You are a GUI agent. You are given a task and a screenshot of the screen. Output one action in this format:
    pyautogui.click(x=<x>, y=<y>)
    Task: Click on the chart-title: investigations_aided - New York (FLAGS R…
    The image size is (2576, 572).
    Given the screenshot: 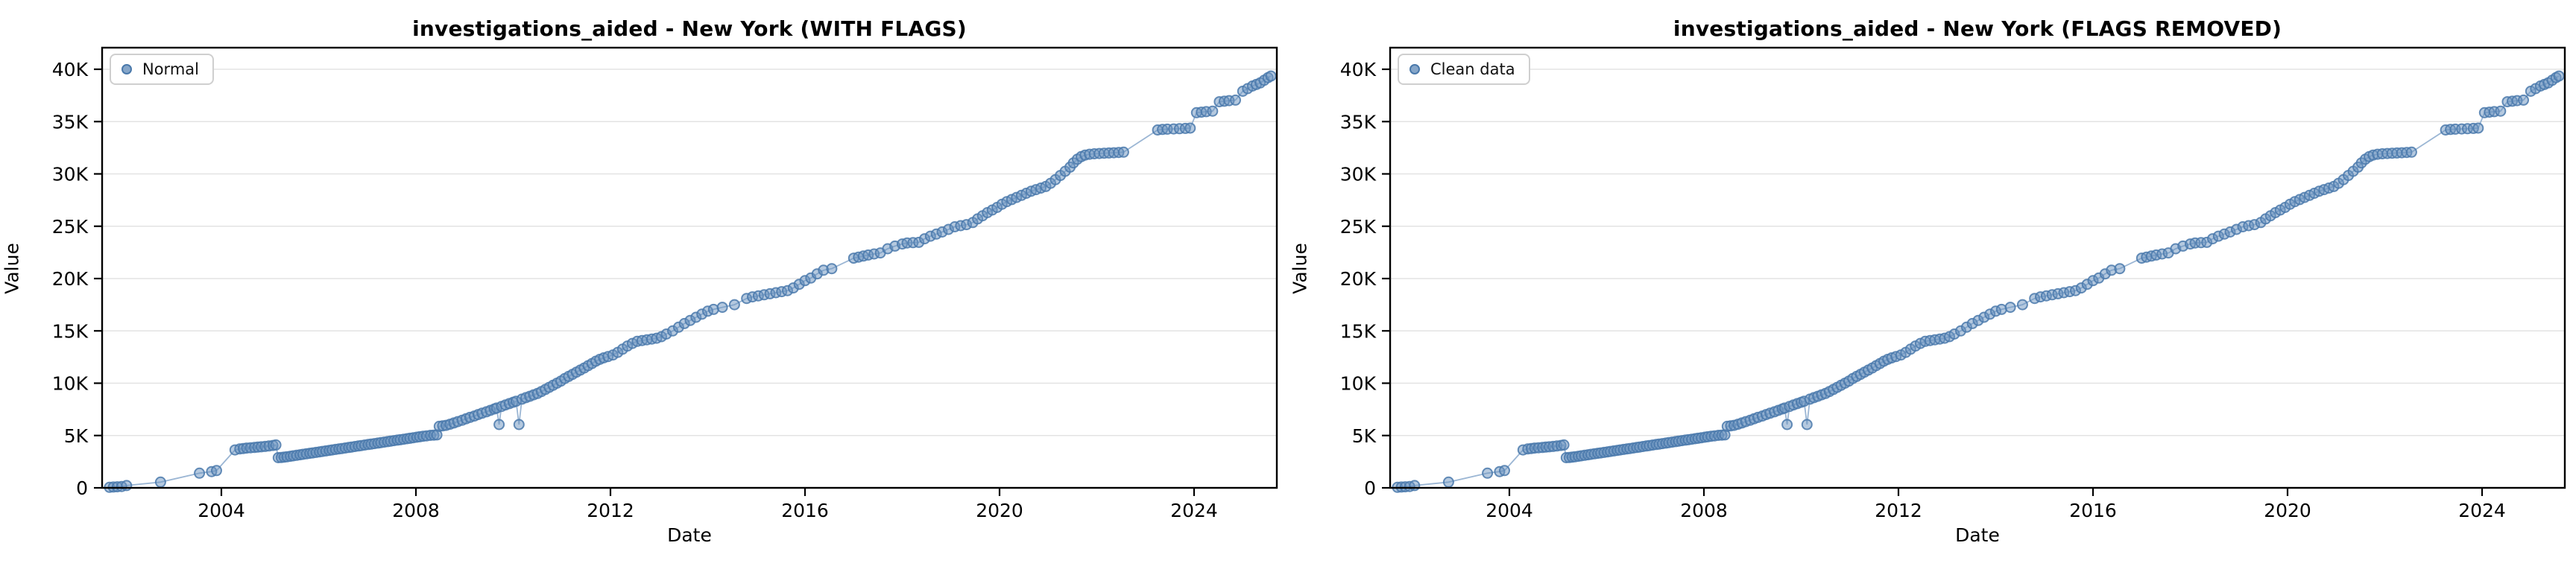 What is the action you would take?
    pyautogui.click(x=1978, y=28)
    